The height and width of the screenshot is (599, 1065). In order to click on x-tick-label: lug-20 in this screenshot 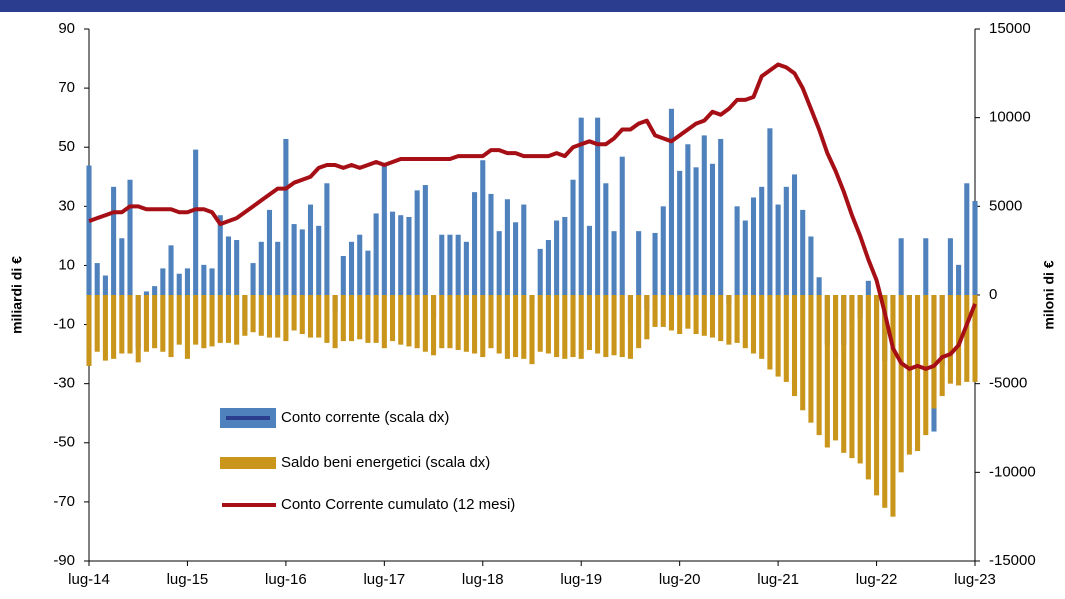, I will do `click(680, 579)`.